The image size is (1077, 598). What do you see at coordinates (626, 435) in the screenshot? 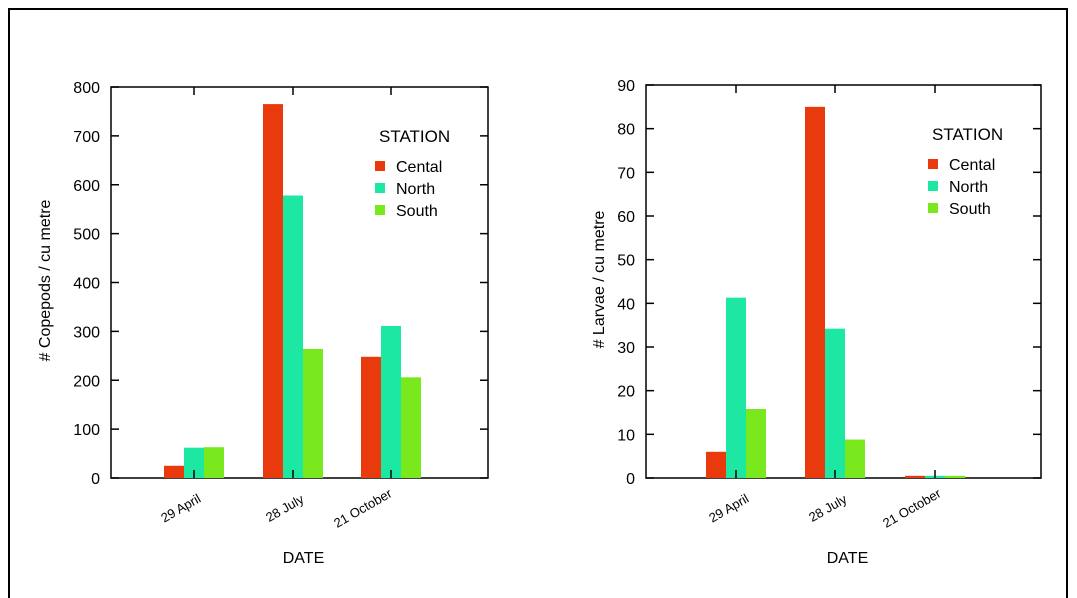
I see `y-tick-label: 10` at bounding box center [626, 435].